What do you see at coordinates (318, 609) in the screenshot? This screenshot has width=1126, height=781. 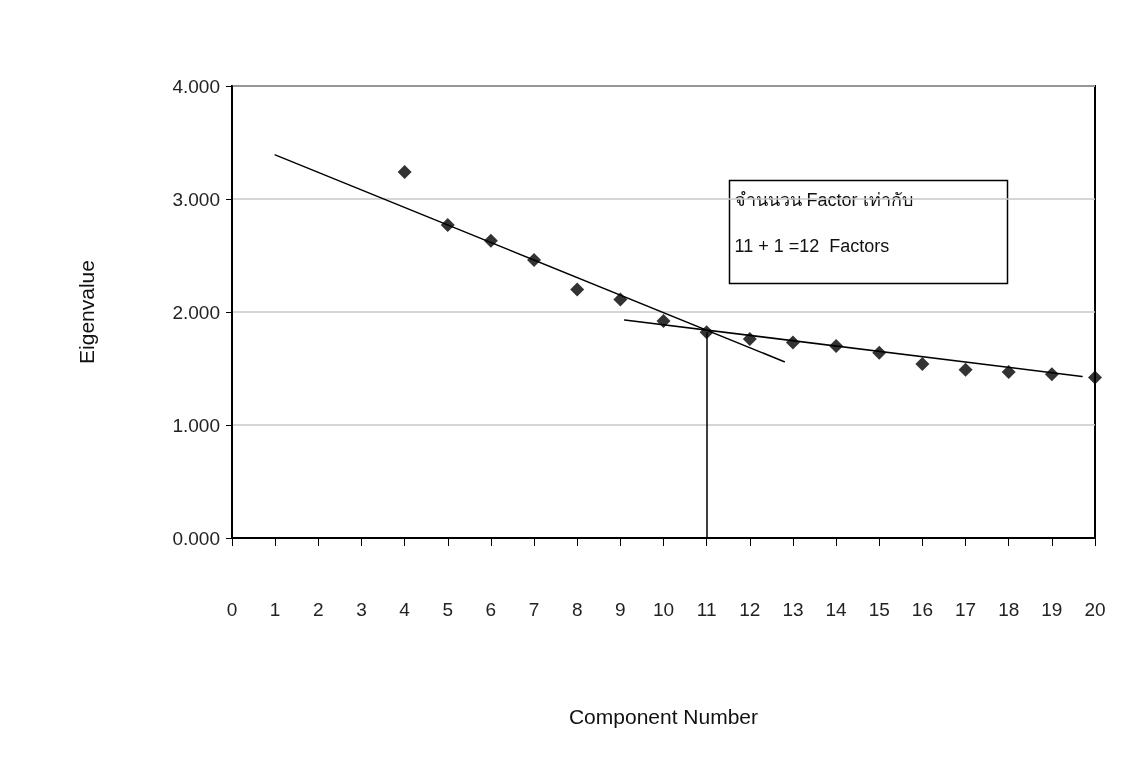 I see `x-tick-label: 2` at bounding box center [318, 609].